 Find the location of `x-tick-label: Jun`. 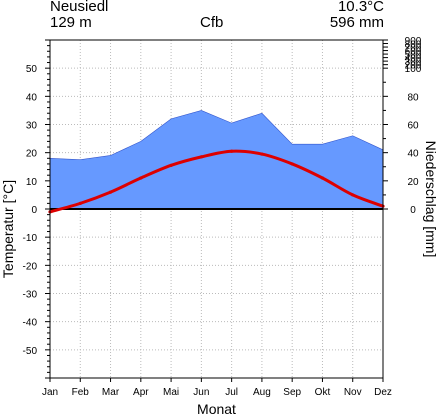

x-tick-label: Jun is located at coordinates (201, 392).